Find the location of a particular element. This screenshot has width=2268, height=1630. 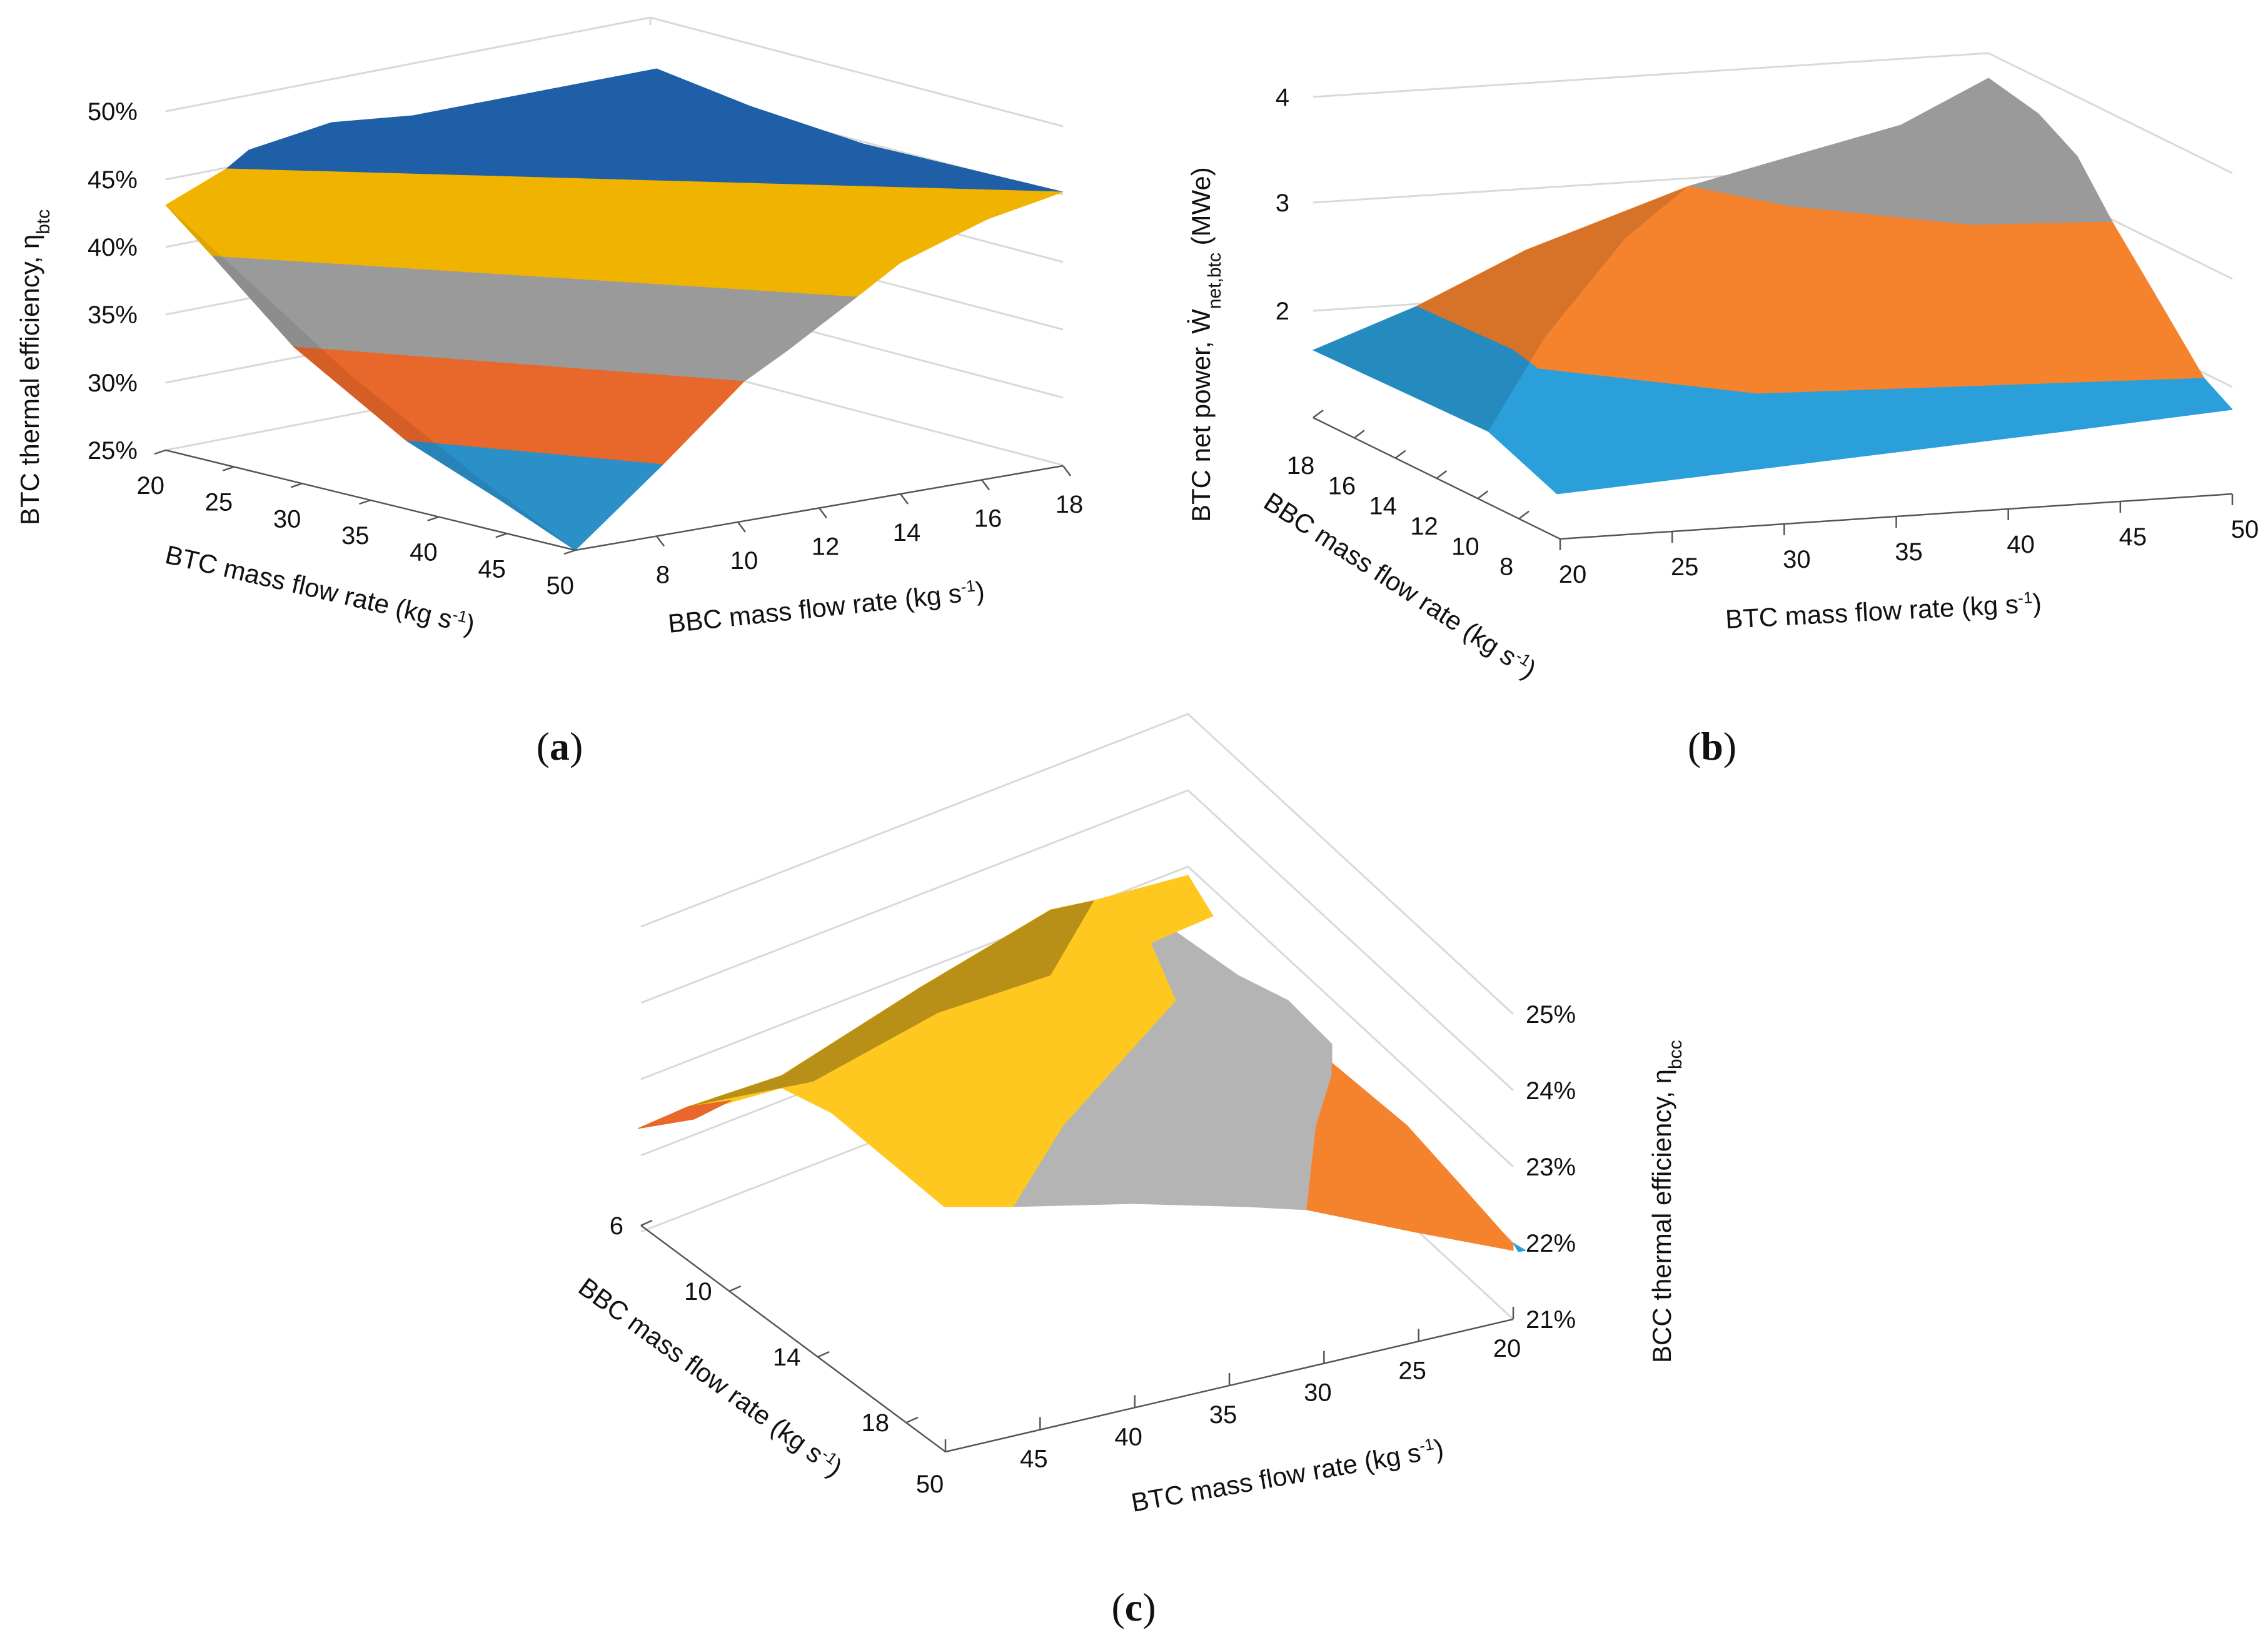

c-y-tick-label: 10 is located at coordinates (698, 1292).